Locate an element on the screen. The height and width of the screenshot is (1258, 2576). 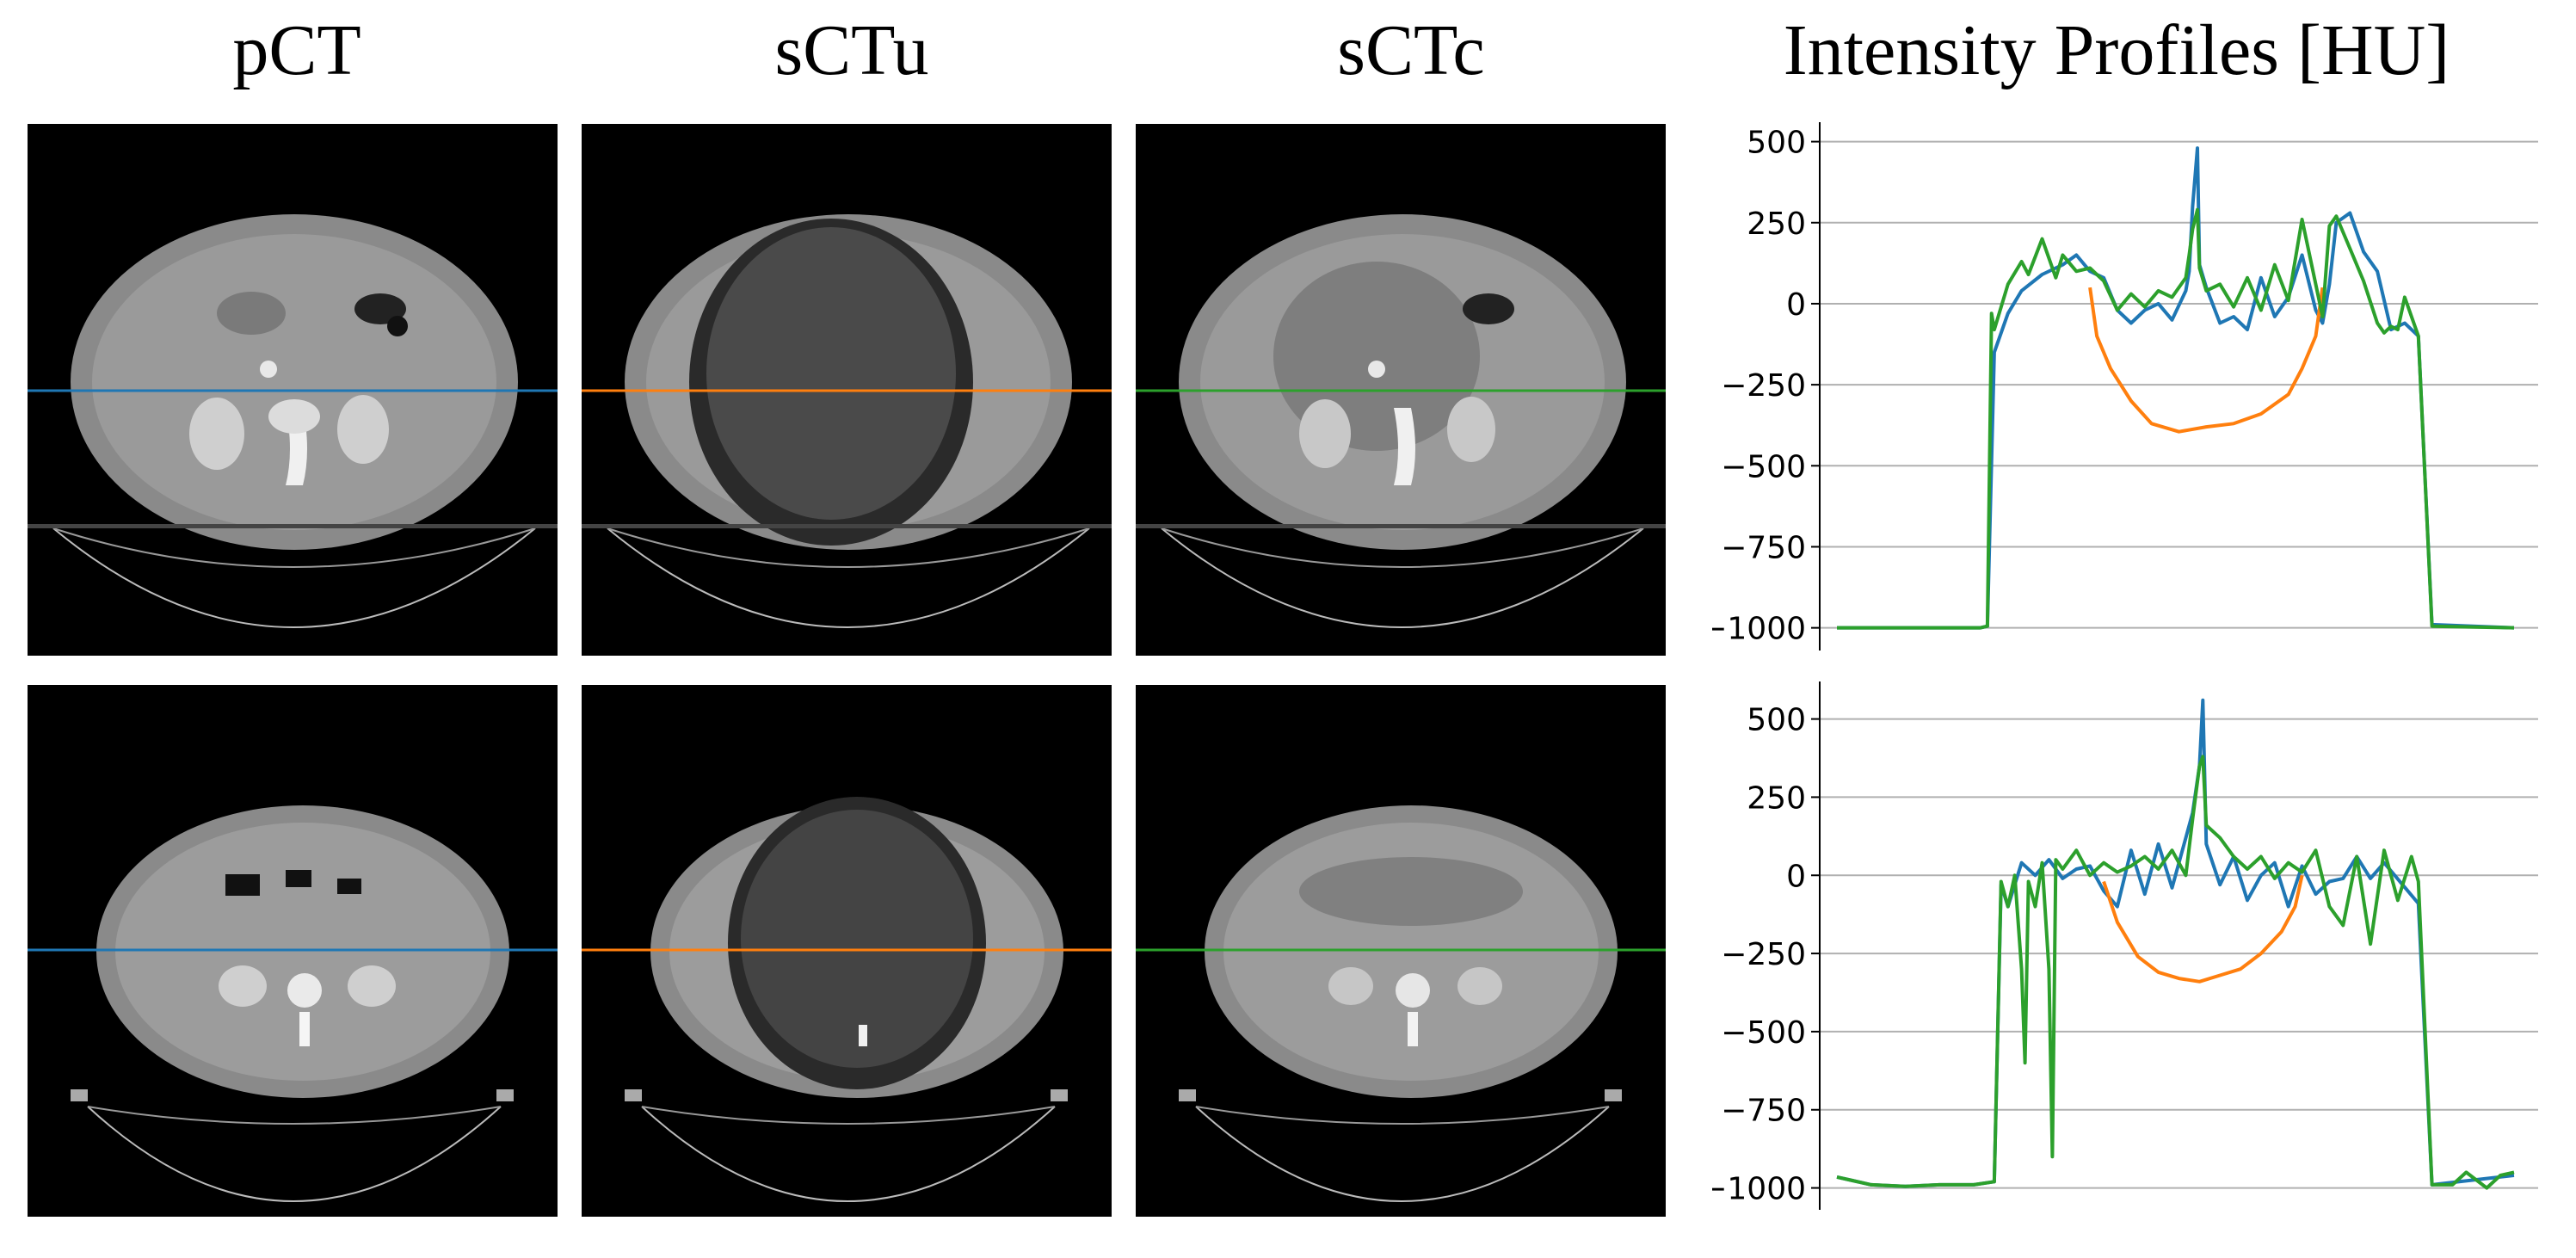
ct-image-sctu-row1 is located at coordinates (847, 390).